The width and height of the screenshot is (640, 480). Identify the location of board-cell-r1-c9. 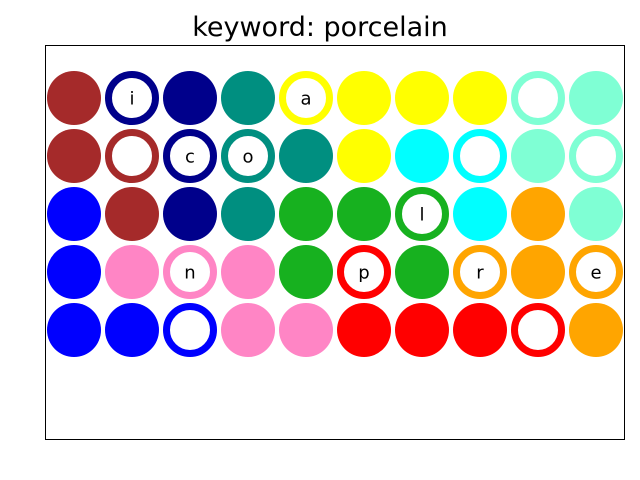
(538, 98).